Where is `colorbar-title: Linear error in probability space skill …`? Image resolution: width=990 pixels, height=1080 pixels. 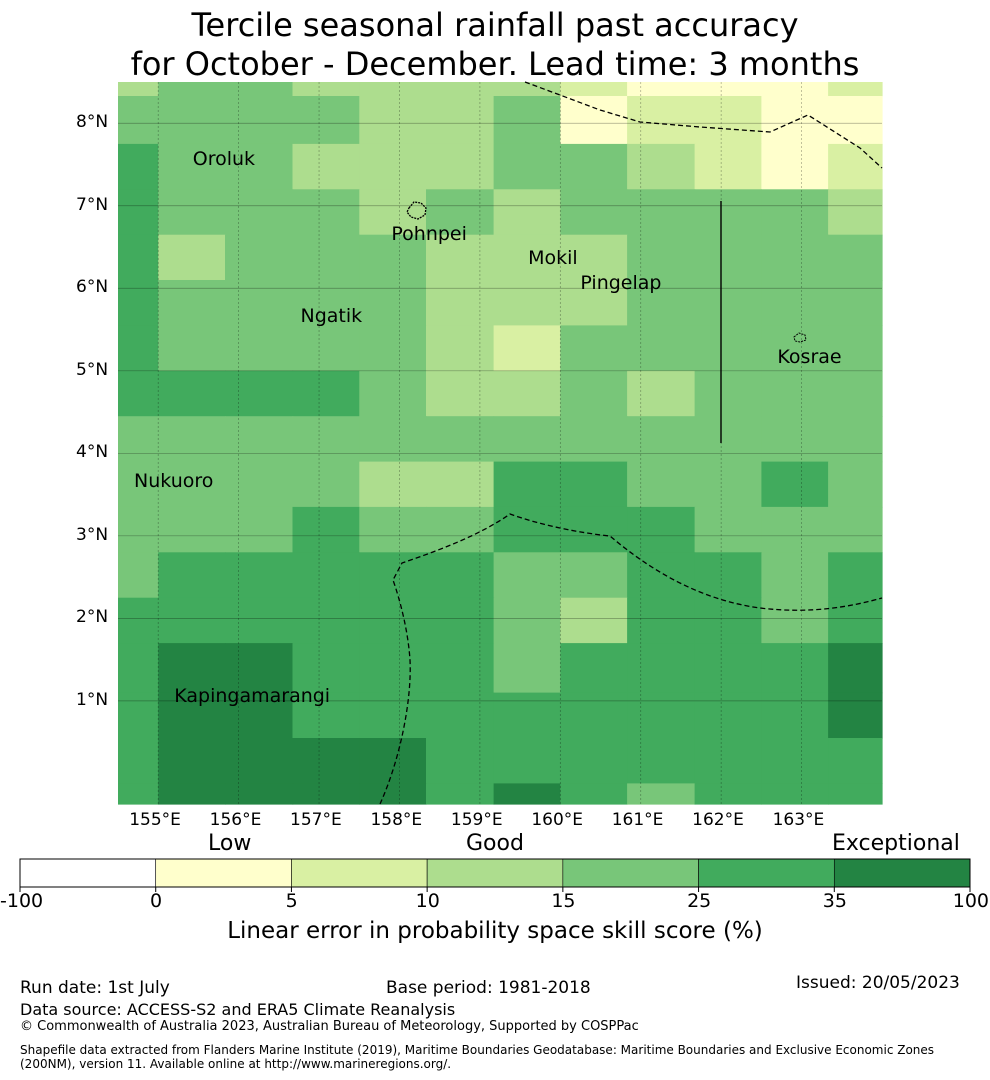 colorbar-title: Linear error in probability space skill … is located at coordinates (495, 931).